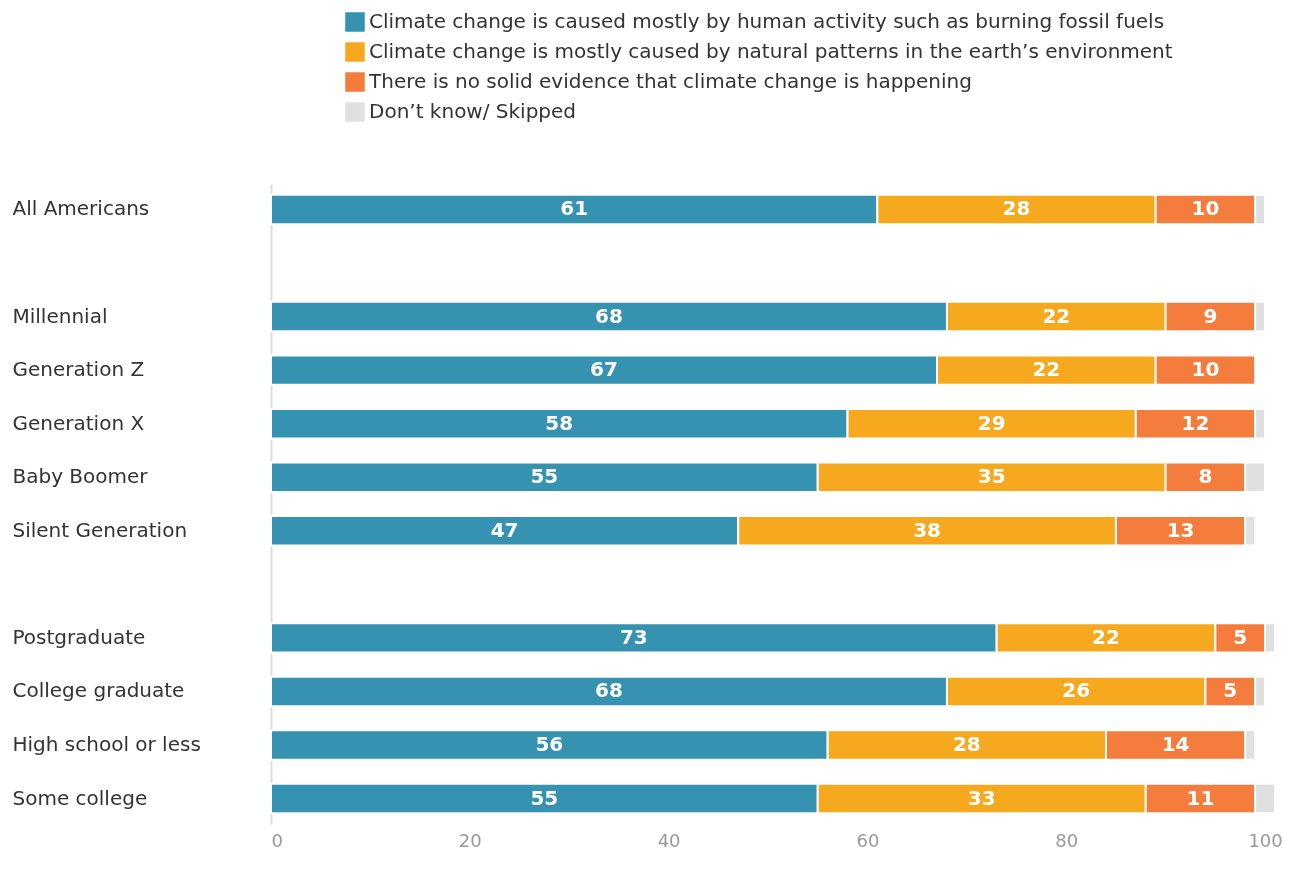 The width and height of the screenshot is (1295, 894). What do you see at coordinates (79, 636) in the screenshot?
I see `y-tick-label: Postgraduate` at bounding box center [79, 636].